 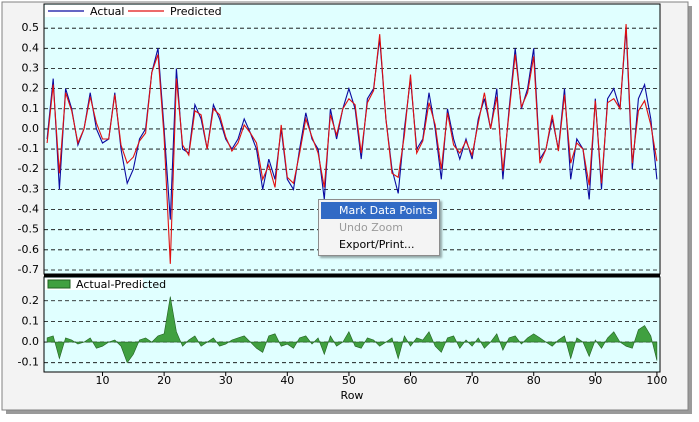 What do you see at coordinates (31, 47) in the screenshot?
I see `y-tick-label: 0.4` at bounding box center [31, 47].